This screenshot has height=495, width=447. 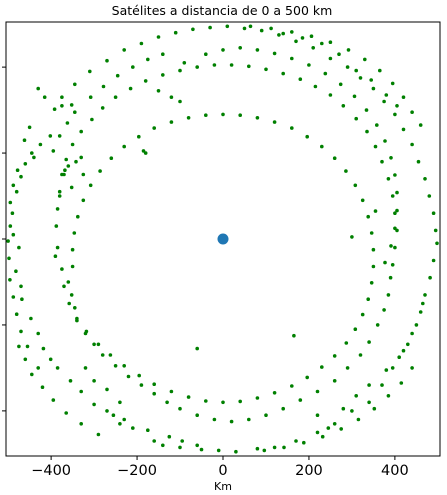 I want to click on x-axis: −400 −200 0 200 400, so click(x=220, y=467).